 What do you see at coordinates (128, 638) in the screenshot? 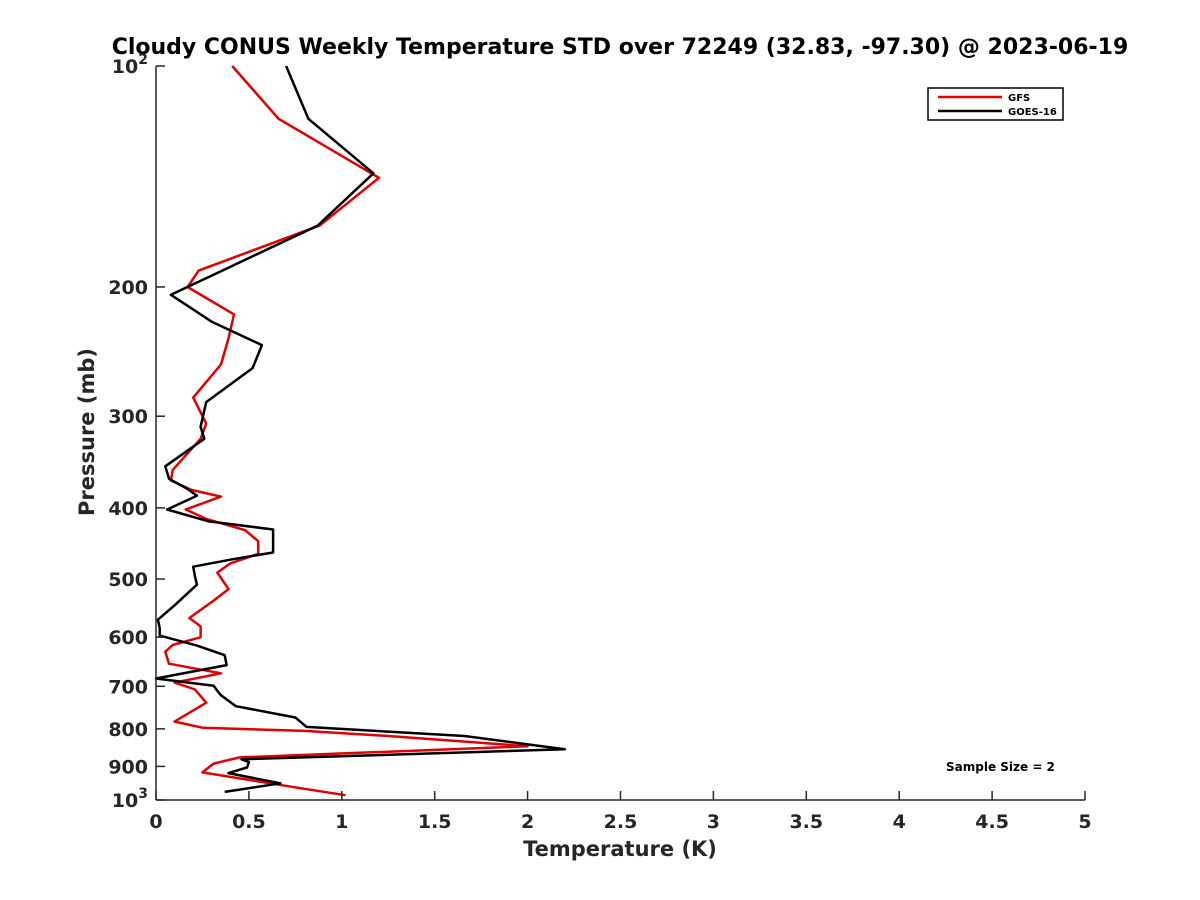
I see `y-tick-label: 600` at bounding box center [128, 638].